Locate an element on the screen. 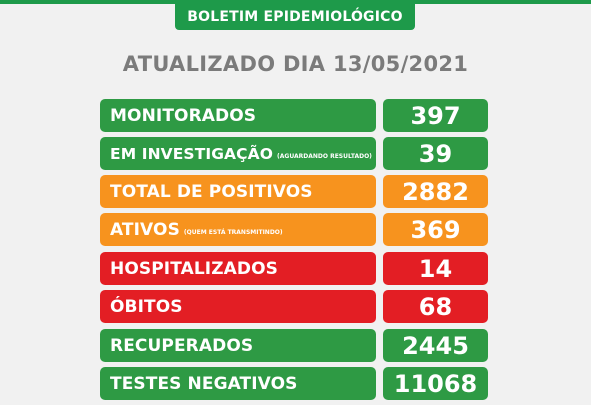 The height and width of the screenshot is (405, 591). stat-label-box: TESTES NEGATIVOS is located at coordinates (238, 383).